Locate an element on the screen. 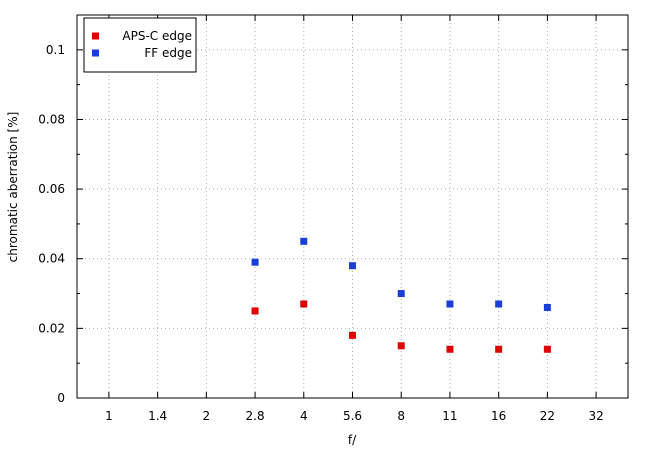 This screenshot has height=450, width=650. legend: APS-C edge FF edge is located at coordinates (140, 45).